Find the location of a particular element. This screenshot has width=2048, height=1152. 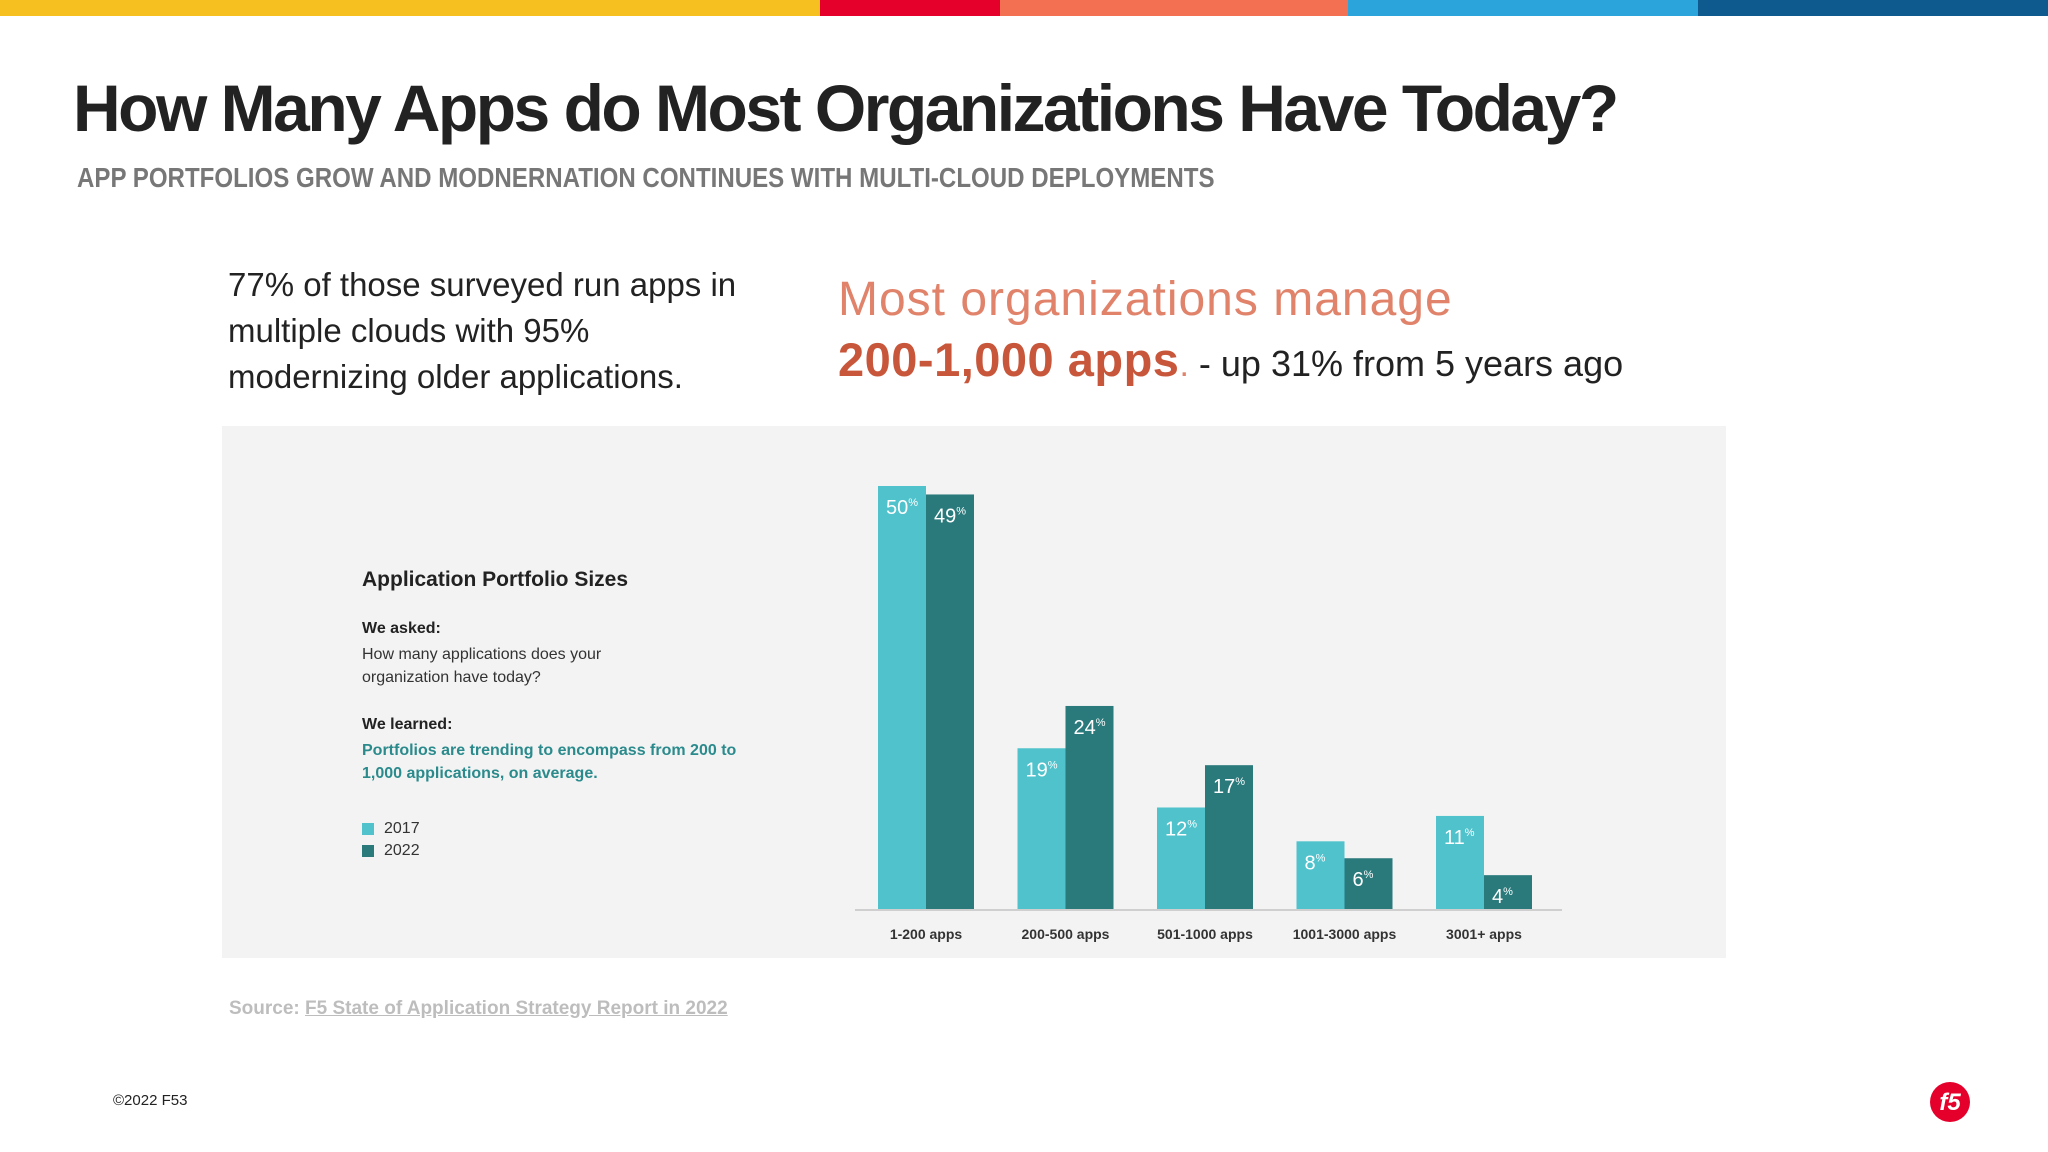

f5-logo-text: f5 is located at coordinates (1950, 1102).